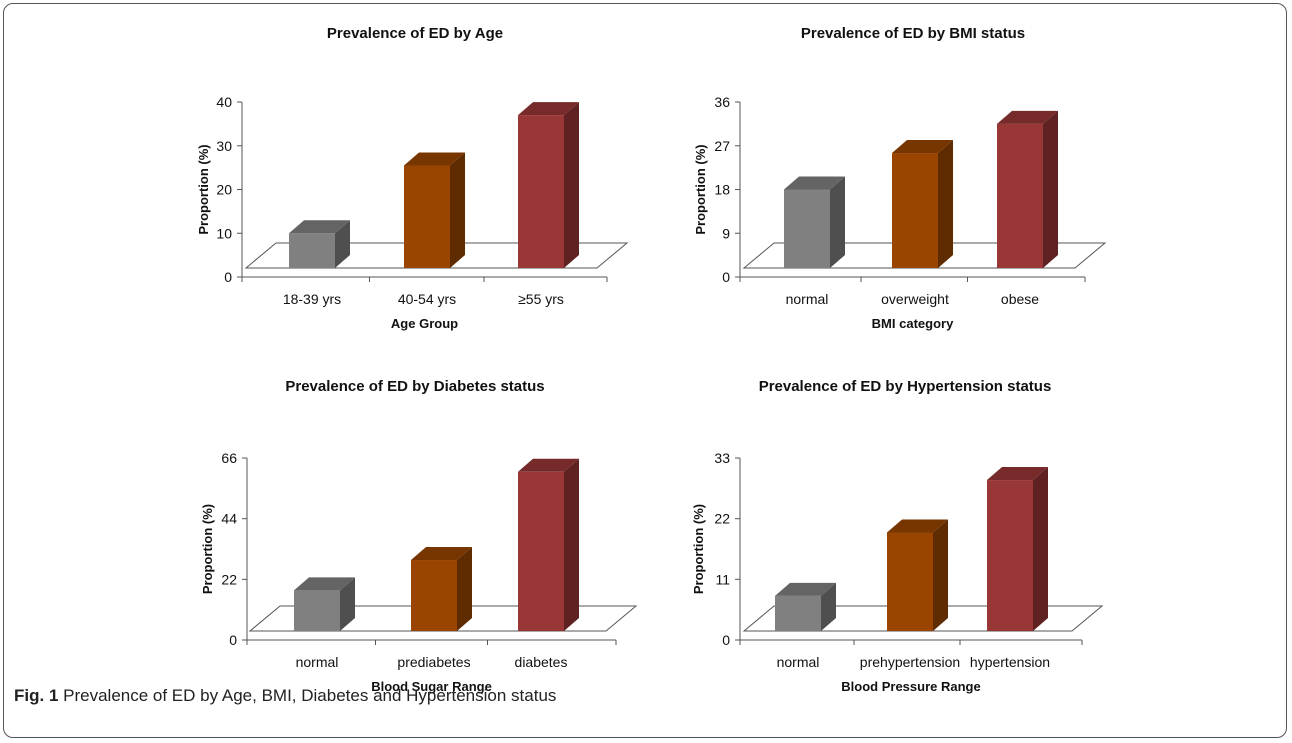 The width and height of the screenshot is (1292, 743). I want to click on x-tick-label: prehypertension, so click(910, 662).